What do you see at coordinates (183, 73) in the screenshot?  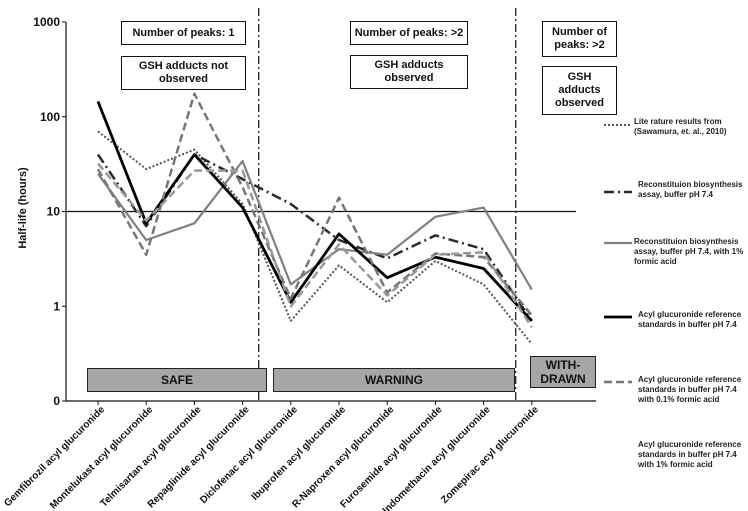 I see `safe-gsh-box: GSH adducts not observed` at bounding box center [183, 73].